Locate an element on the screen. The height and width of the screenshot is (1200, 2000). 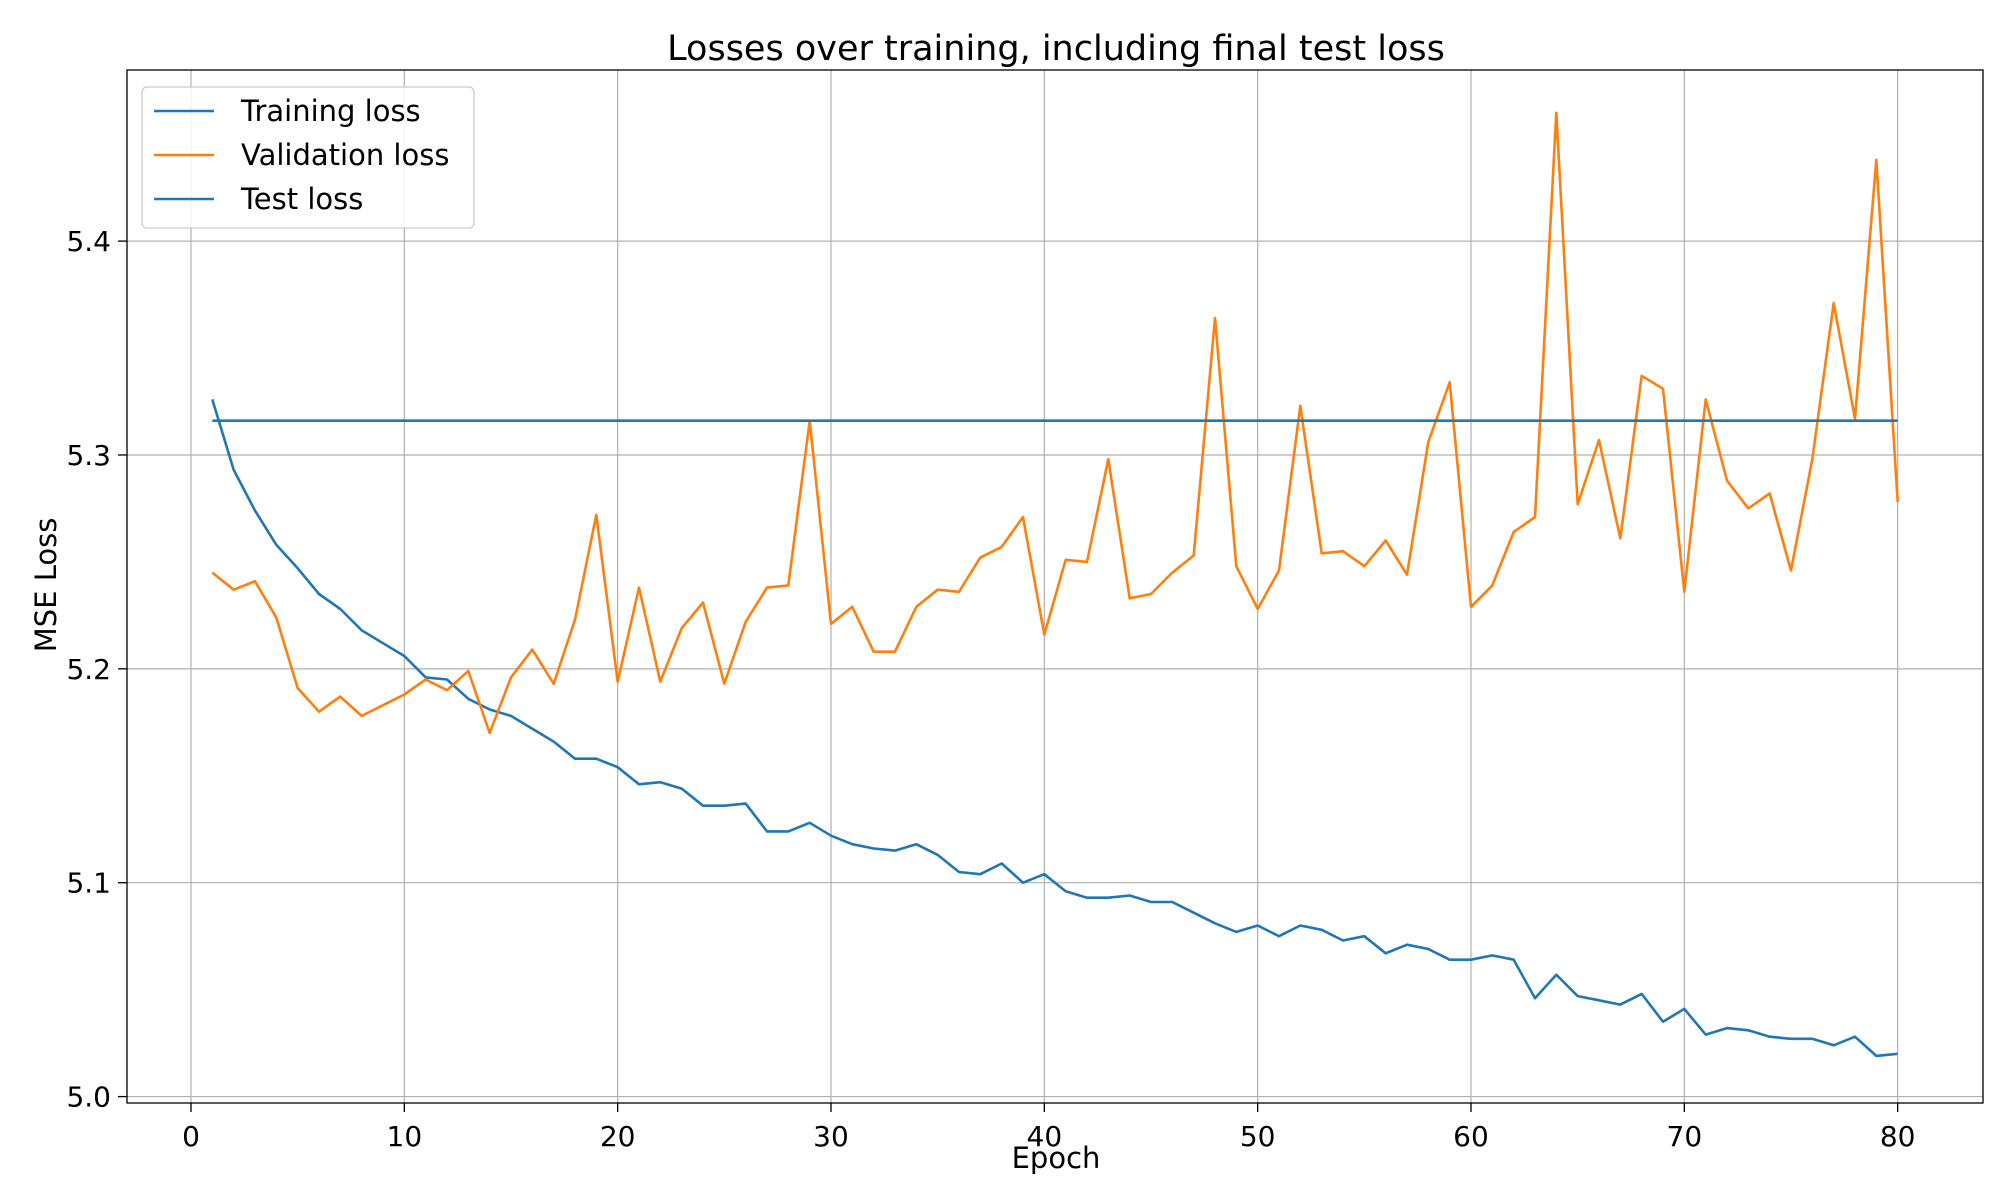
x-tick-label: 70 is located at coordinates (1685, 1136).